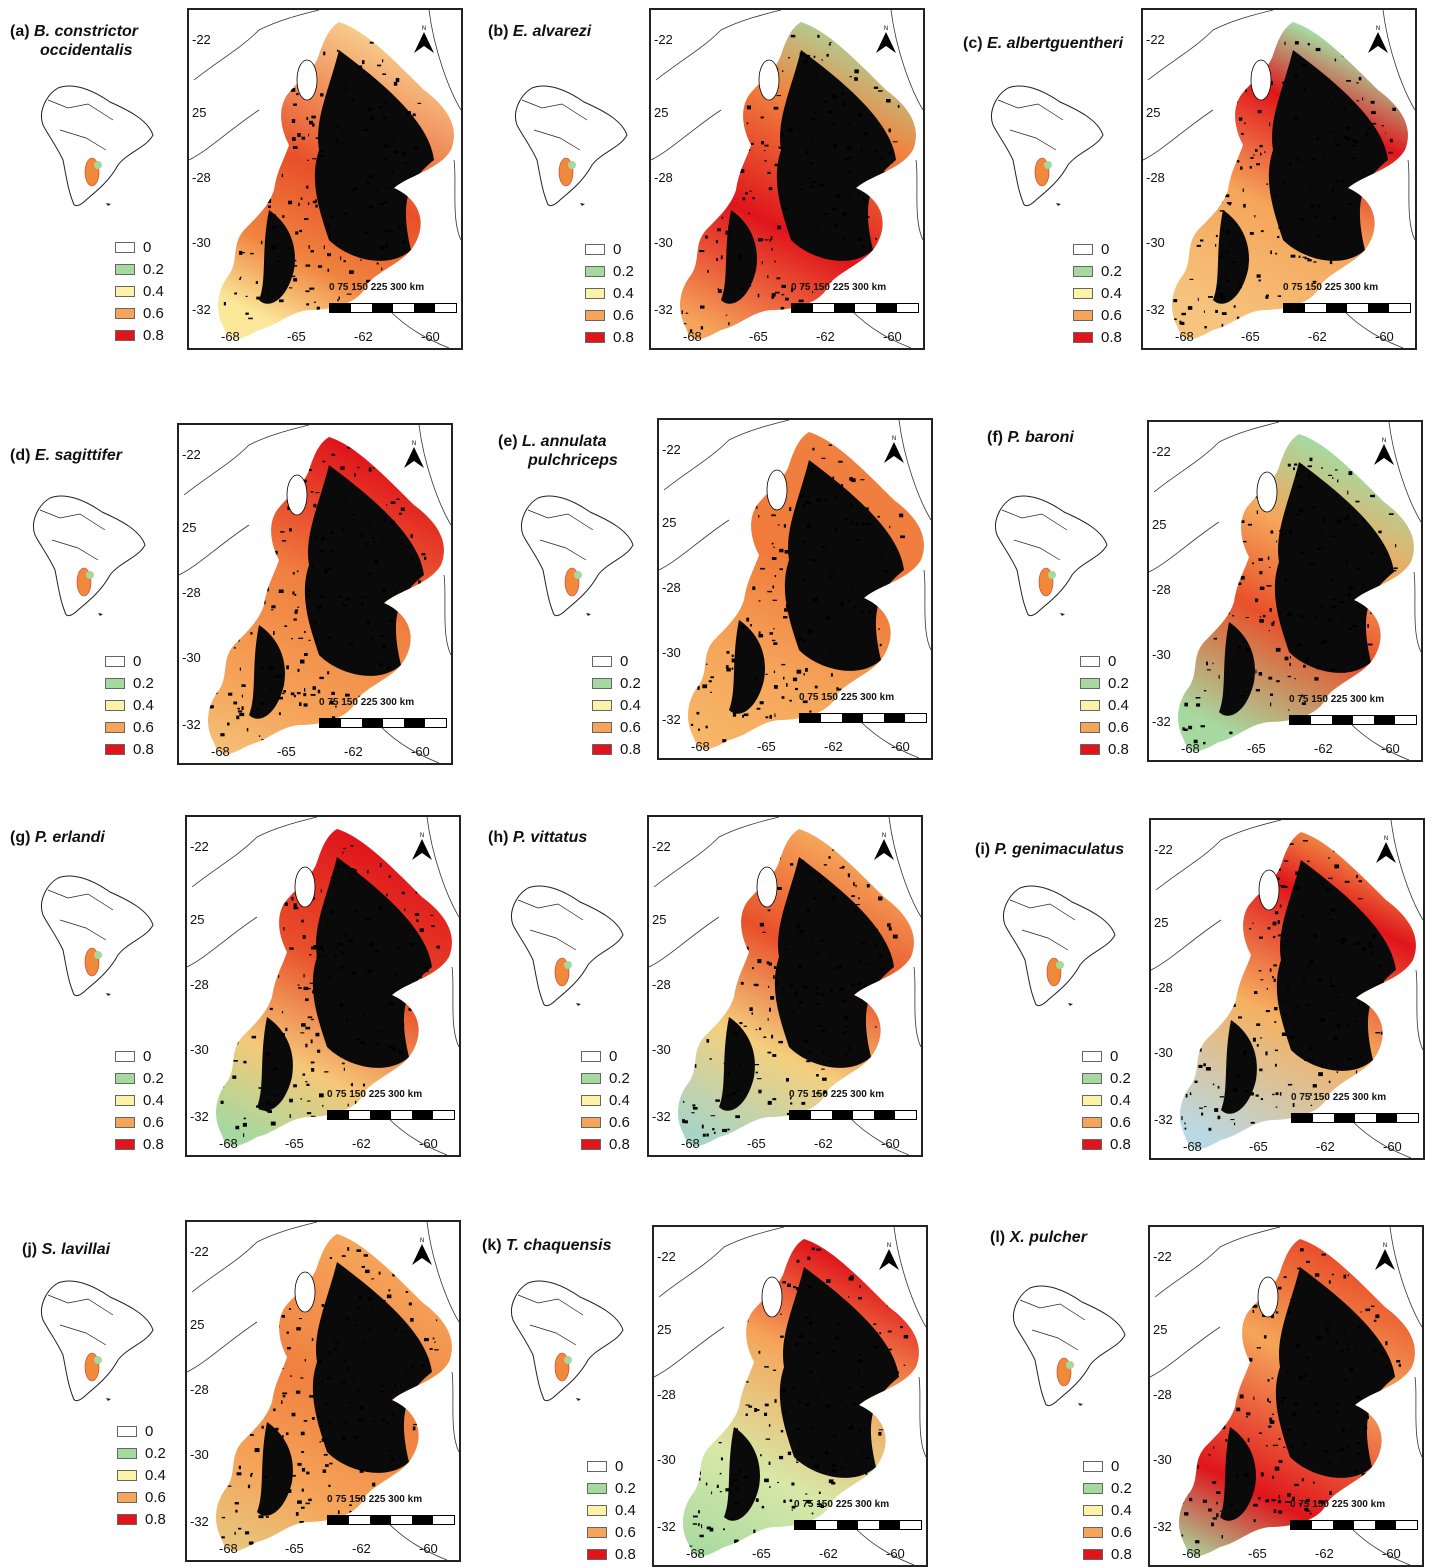 This screenshot has width=1432, height=1567. I want to click on south-america-inset, so click(558, 1342).